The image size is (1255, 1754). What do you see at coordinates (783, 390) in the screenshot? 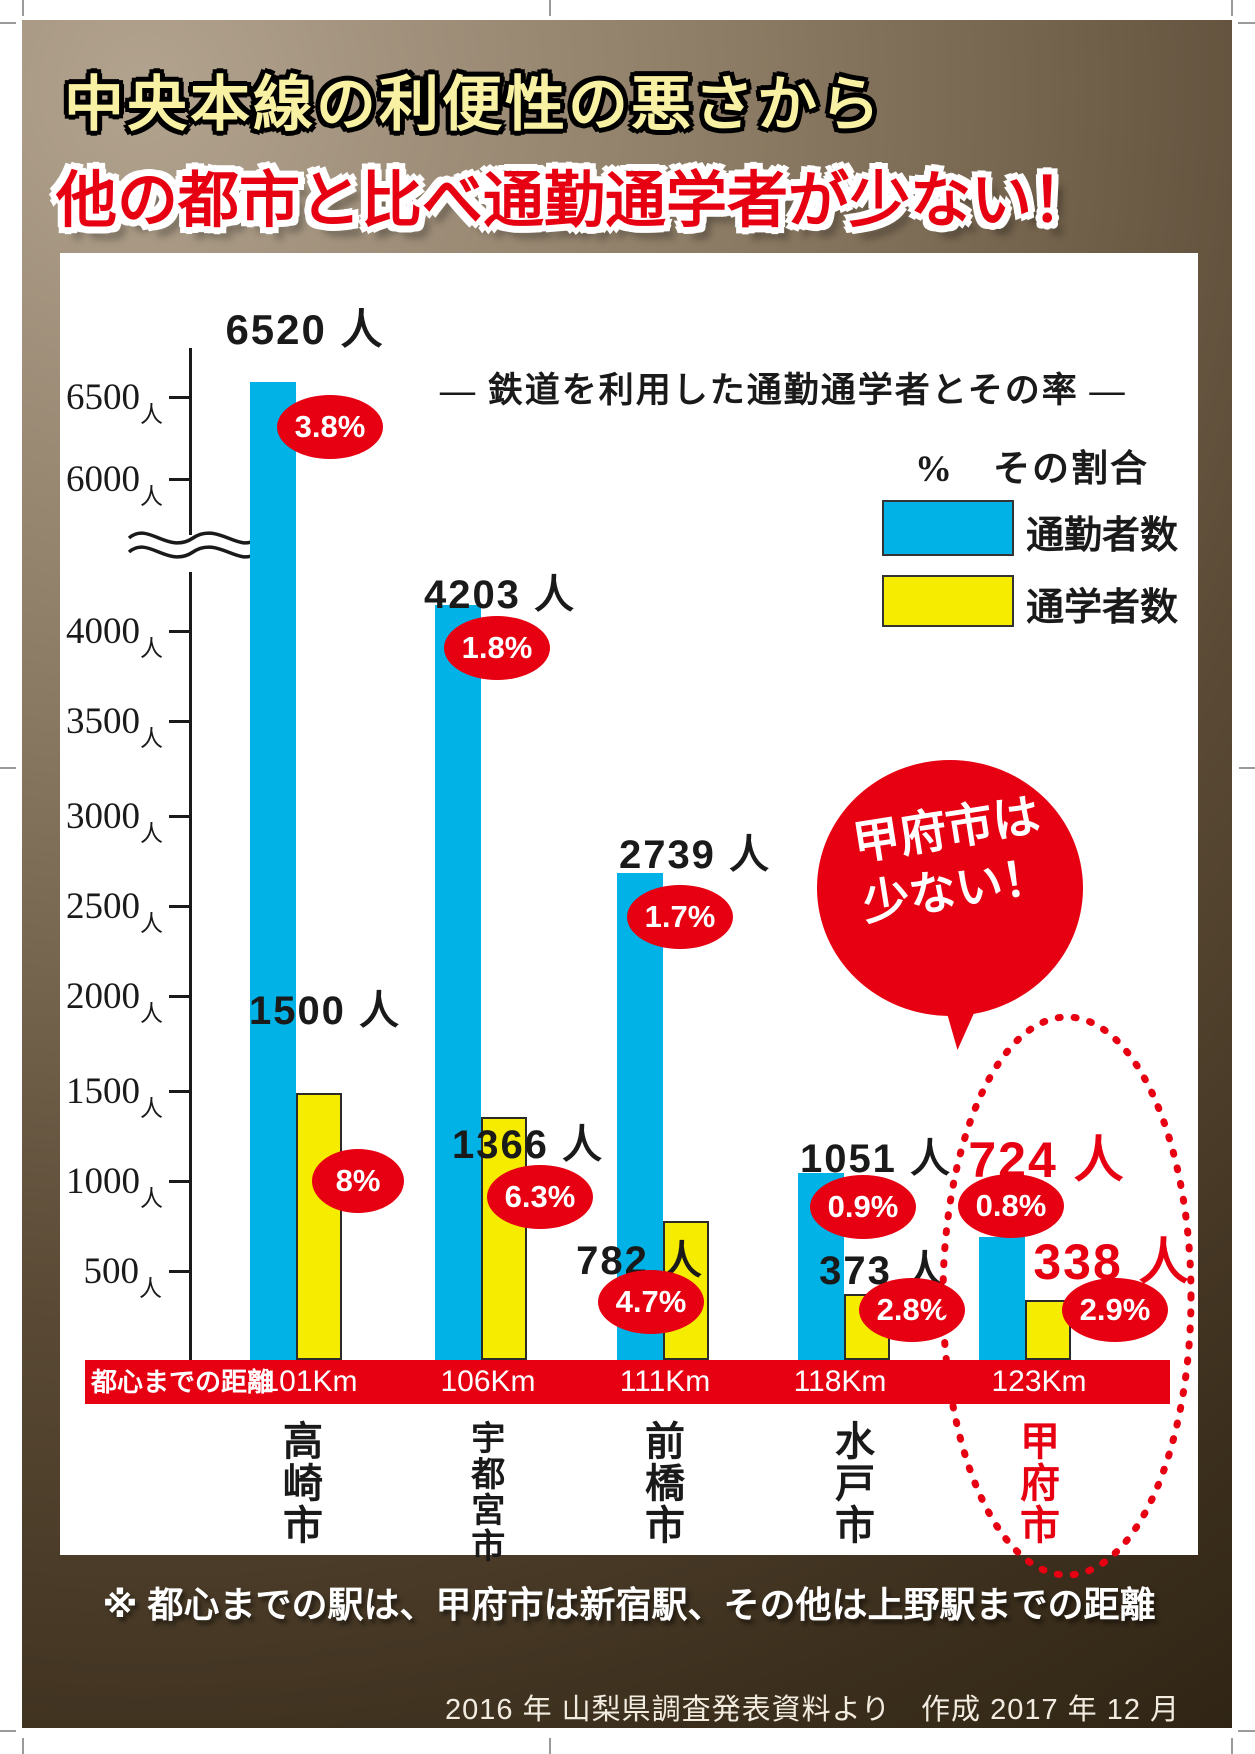
I see `chart-title: — 鉄道を利用した通勤通学者とその率 —` at bounding box center [783, 390].